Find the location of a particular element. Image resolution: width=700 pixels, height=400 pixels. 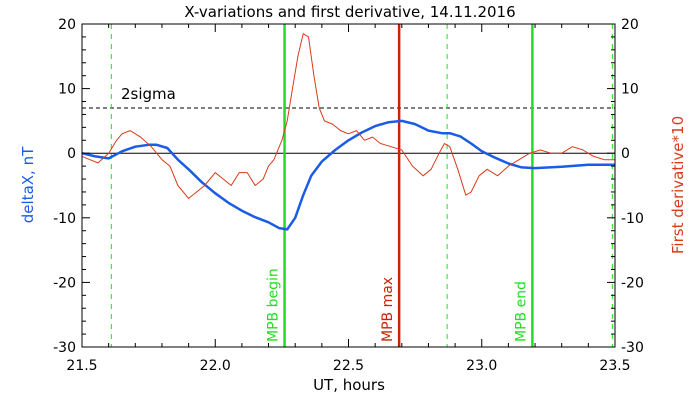

y-tick-label-left-0: -30 is located at coordinates (64, 348).